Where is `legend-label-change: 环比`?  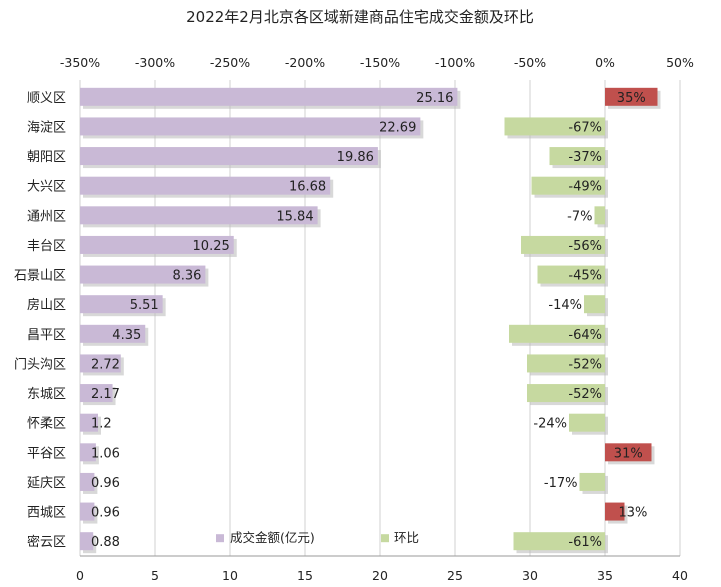
legend-label-change: 环比 is located at coordinates (406, 537).